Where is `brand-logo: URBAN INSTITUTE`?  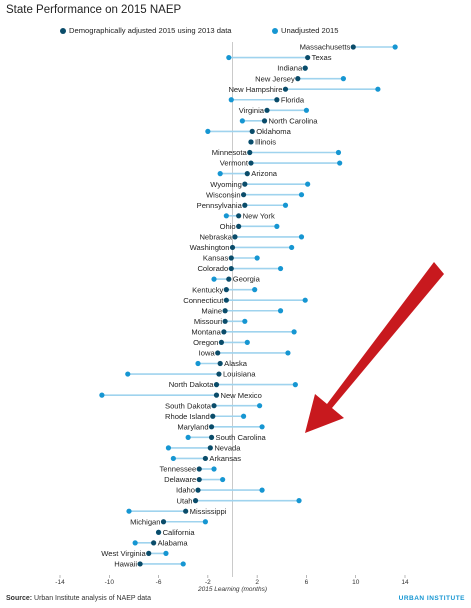
brand-logo: URBAN INSTITUTE is located at coordinates (431, 598).